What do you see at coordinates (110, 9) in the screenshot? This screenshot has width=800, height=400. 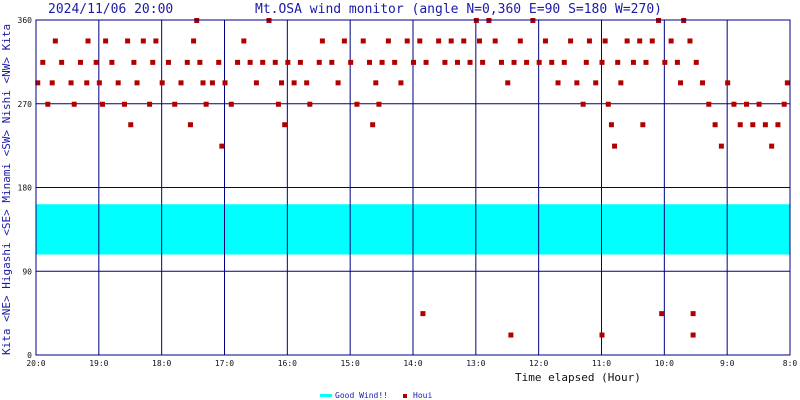 I see `timestamp: 2024/11/06 20:00` at bounding box center [110, 9].